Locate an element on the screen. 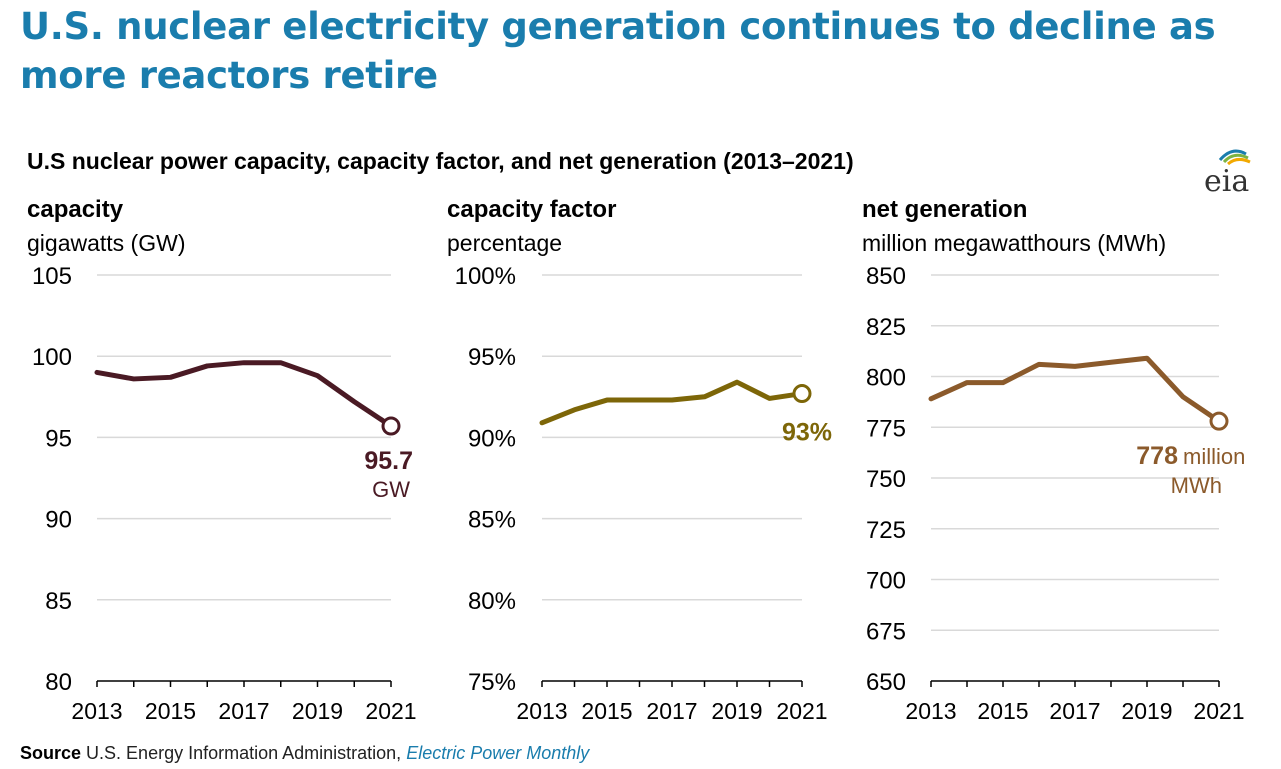  panel-2-y-tick-label: 95% is located at coordinates (492, 357).